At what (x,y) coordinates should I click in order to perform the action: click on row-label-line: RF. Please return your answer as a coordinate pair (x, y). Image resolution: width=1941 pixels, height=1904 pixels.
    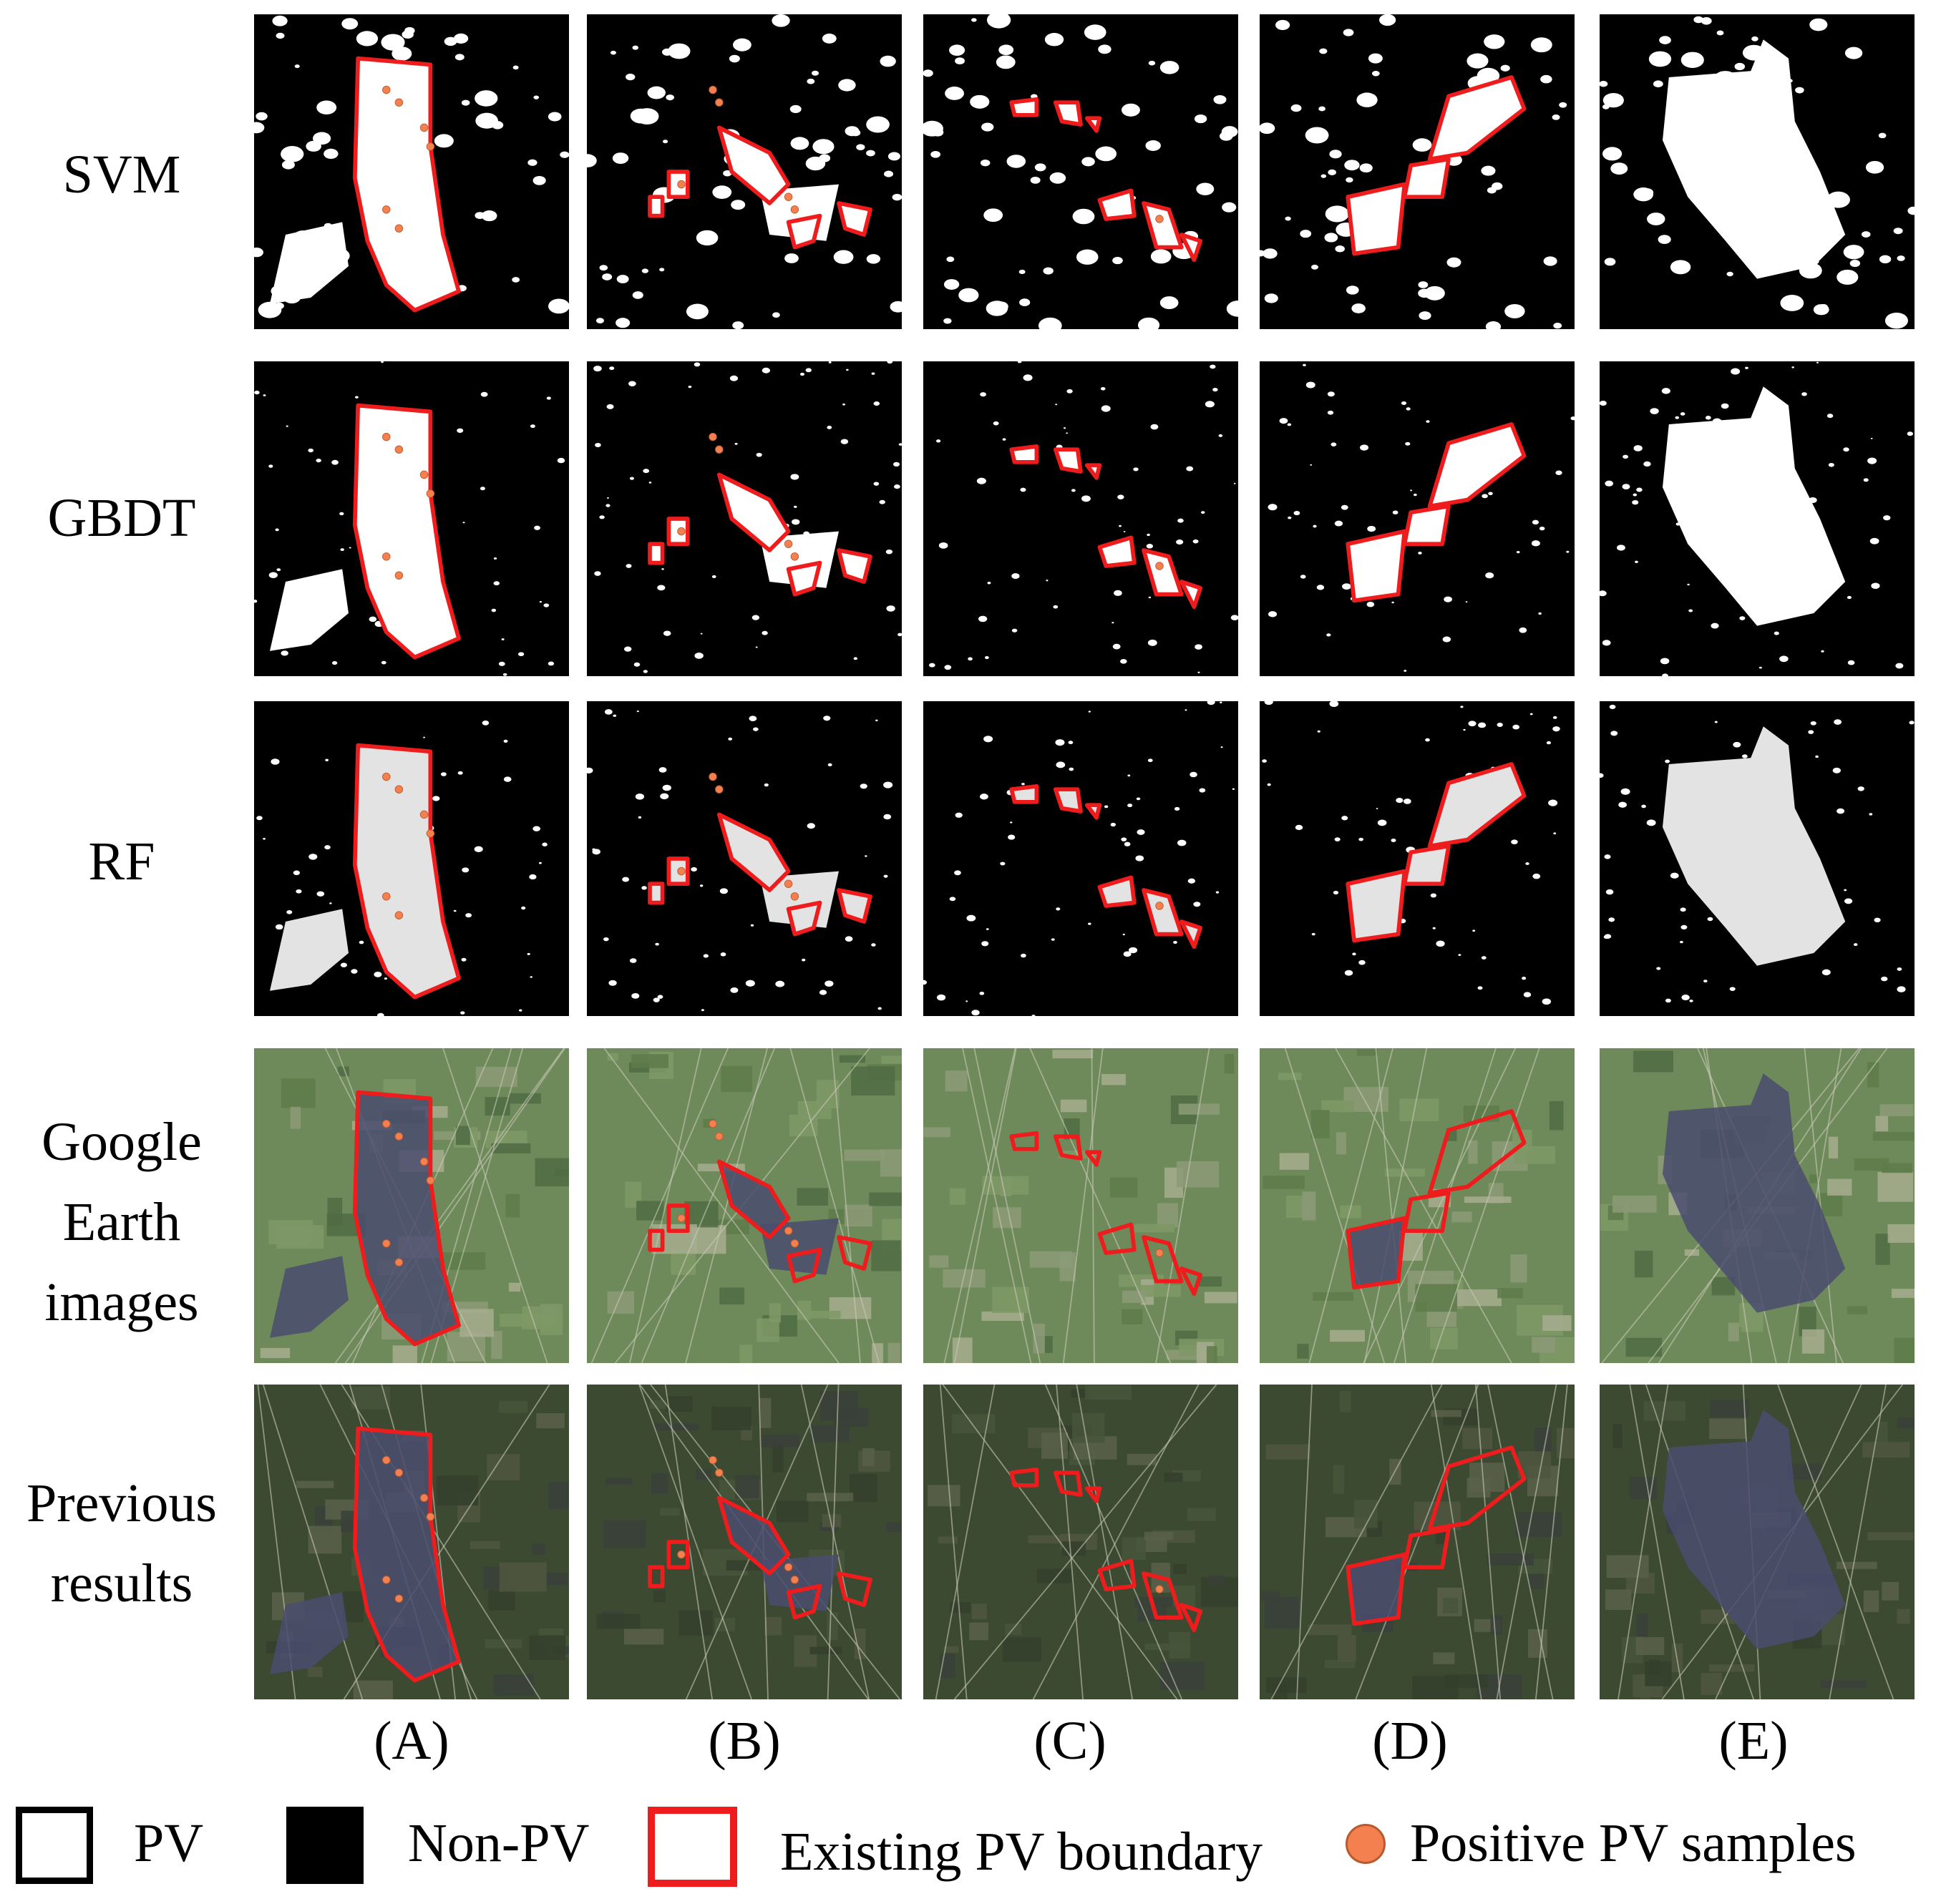
    Looking at the image, I should click on (121, 861).